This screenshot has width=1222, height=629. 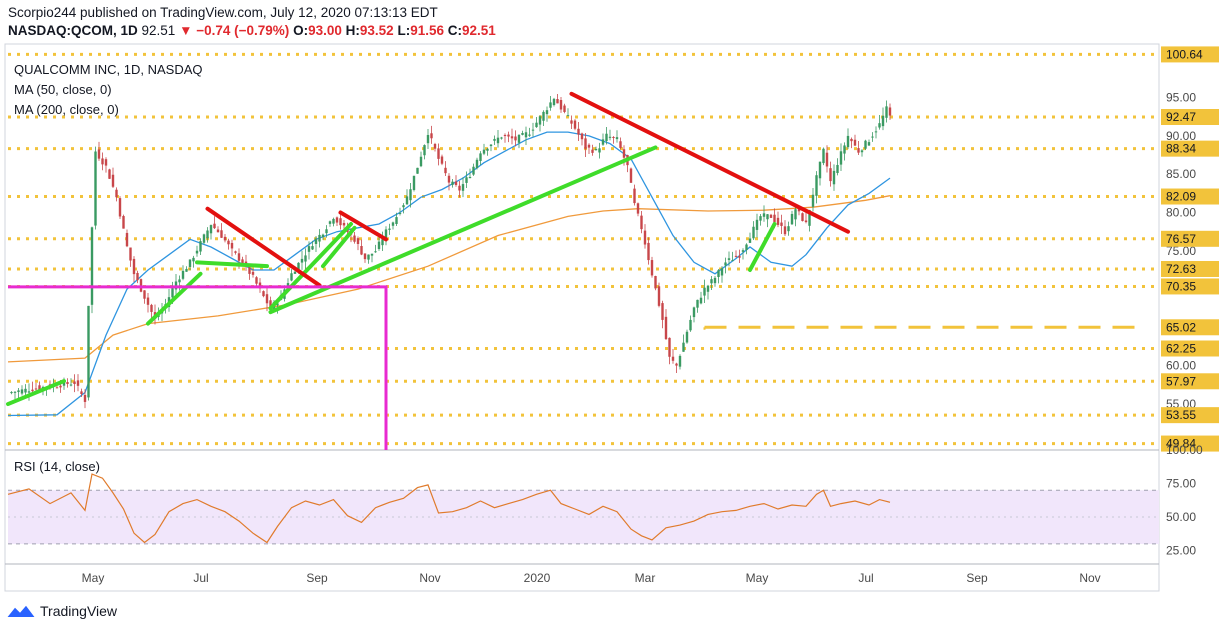 What do you see at coordinates (865, 578) in the screenshot?
I see `time-tick-label: Jul` at bounding box center [865, 578].